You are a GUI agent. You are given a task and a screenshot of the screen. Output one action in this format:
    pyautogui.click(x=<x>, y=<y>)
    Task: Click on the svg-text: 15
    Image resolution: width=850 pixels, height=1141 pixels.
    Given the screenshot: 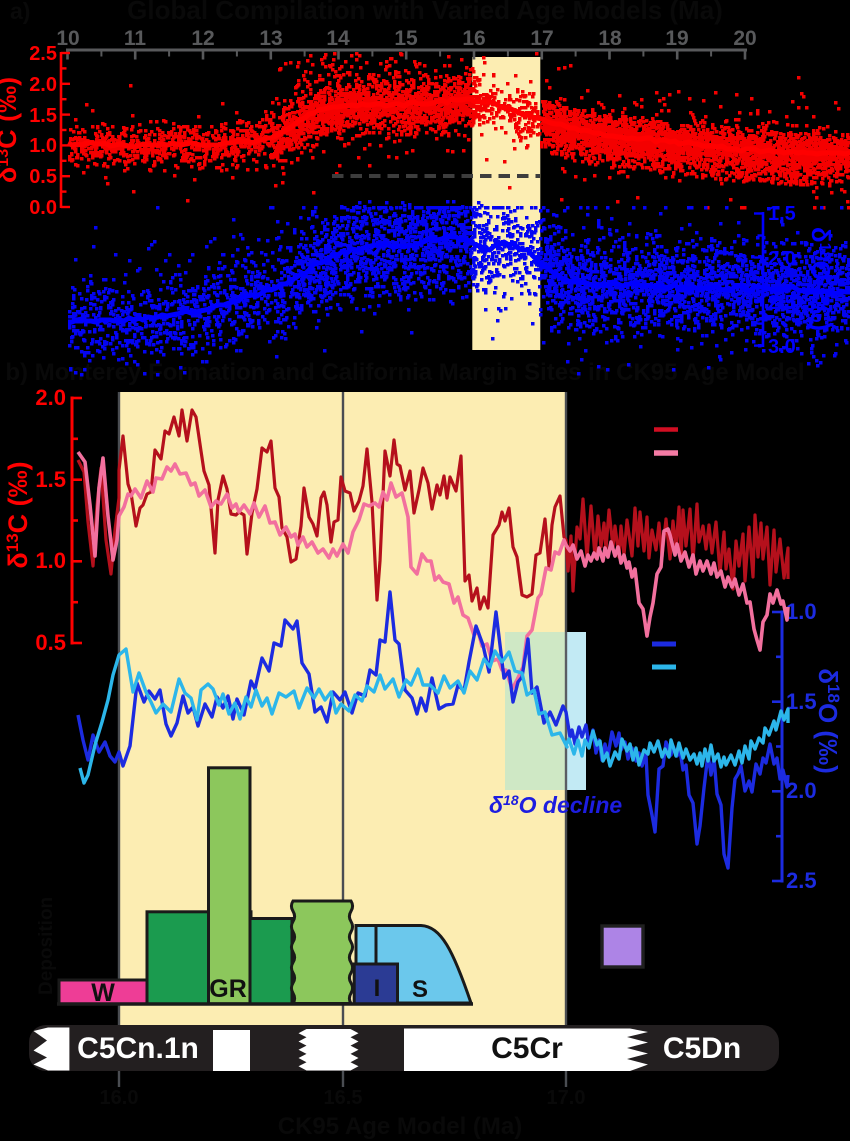 What is the action you would take?
    pyautogui.click(x=406, y=38)
    